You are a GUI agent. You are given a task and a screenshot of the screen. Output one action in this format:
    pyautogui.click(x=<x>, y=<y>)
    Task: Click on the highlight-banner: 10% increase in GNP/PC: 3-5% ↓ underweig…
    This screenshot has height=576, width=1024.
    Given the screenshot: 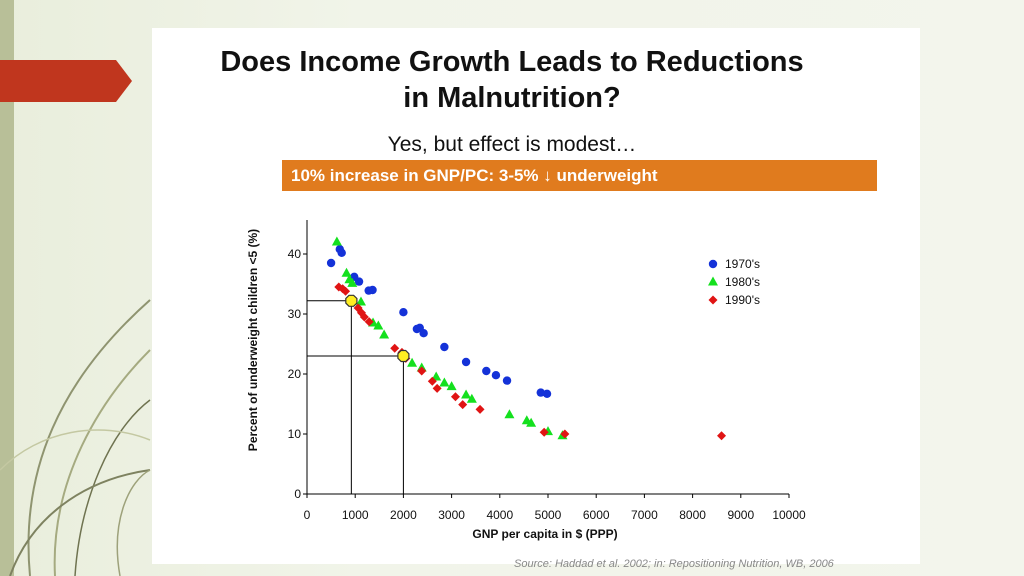 What is the action you would take?
    pyautogui.click(x=579, y=175)
    